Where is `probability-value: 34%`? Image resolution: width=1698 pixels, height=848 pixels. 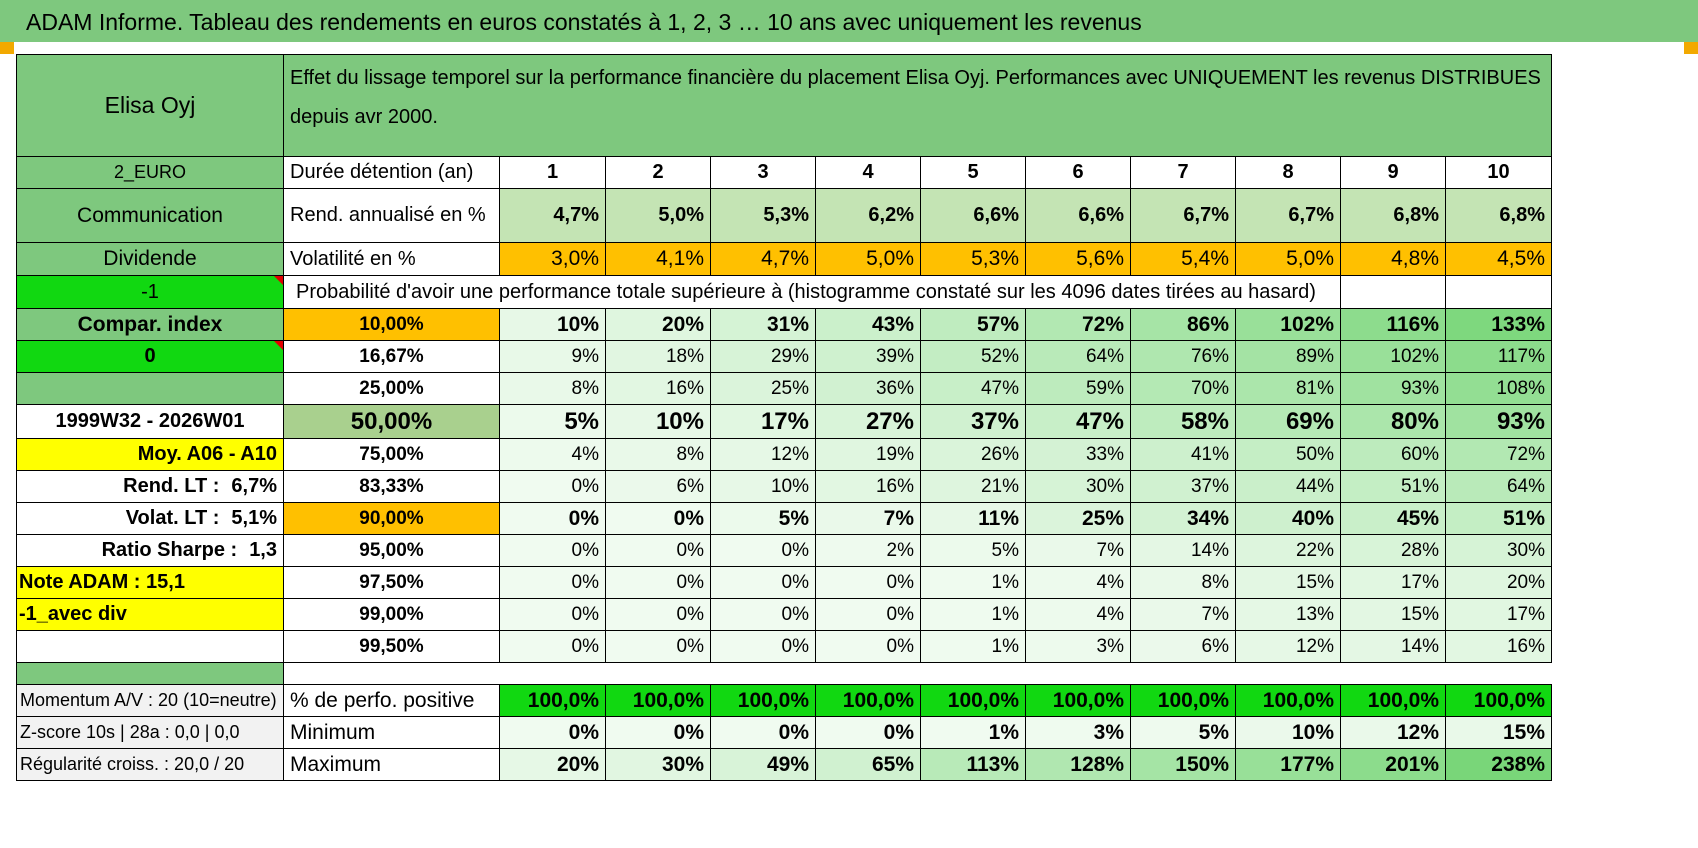 probability-value: 34% is located at coordinates (1183, 518).